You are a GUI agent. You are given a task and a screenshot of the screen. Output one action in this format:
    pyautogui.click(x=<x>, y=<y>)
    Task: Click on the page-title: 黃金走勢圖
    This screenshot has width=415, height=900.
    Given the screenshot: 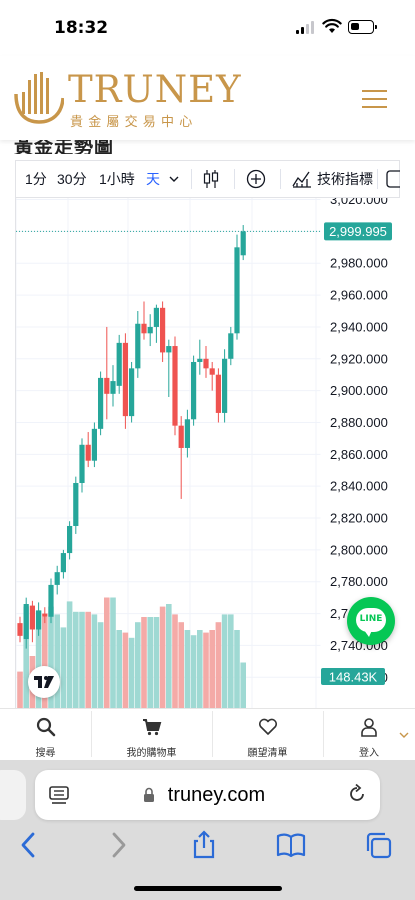 What is the action you would take?
    pyautogui.click(x=164, y=147)
    